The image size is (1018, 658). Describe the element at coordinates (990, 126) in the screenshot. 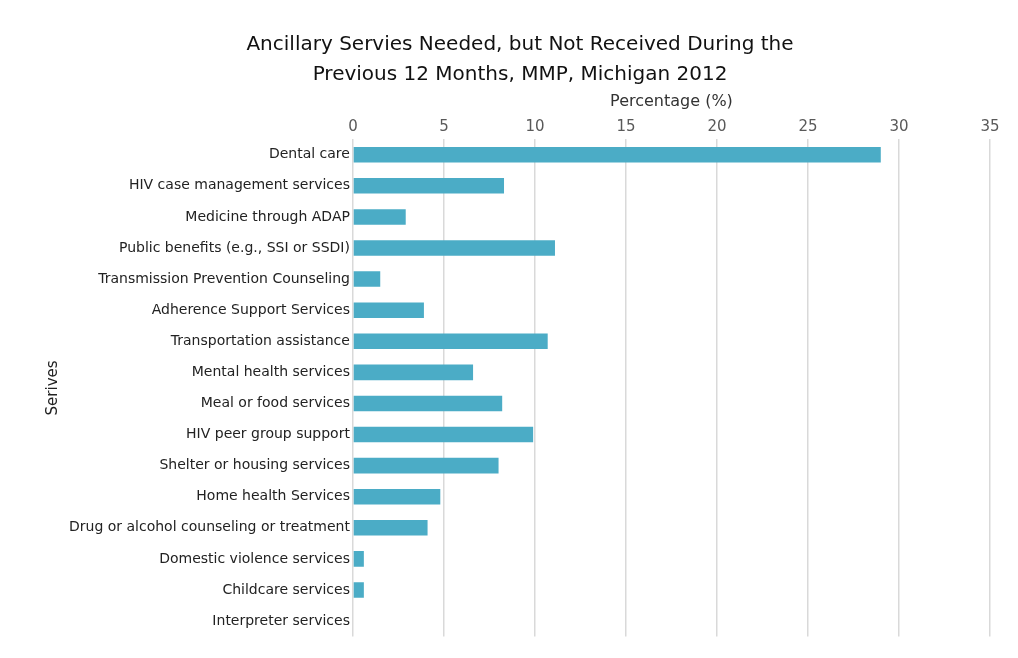

I see `x-tick-label: 35` at that location.